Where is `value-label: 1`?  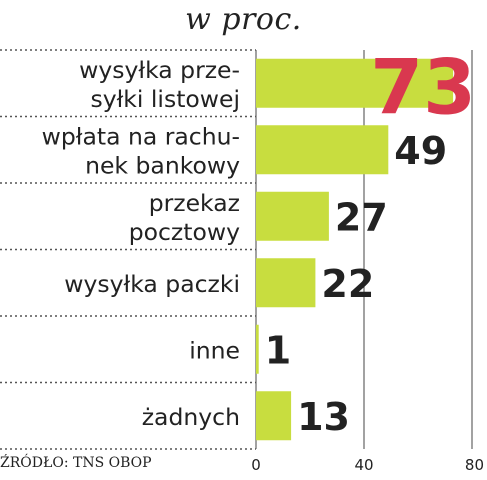
value-label: 1 is located at coordinates (278, 350).